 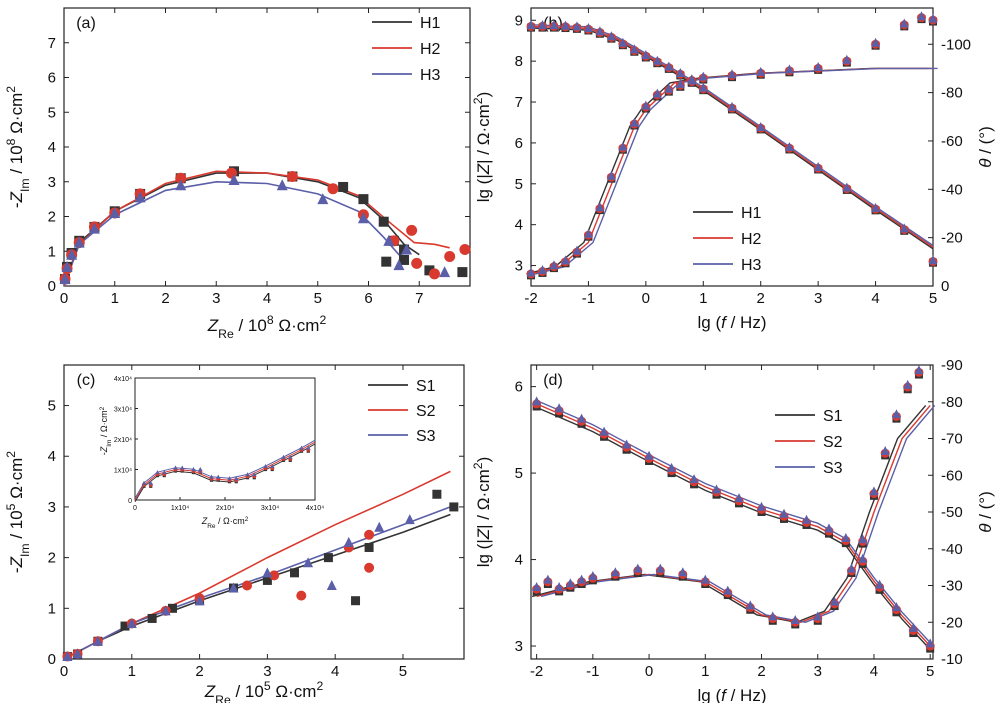 I want to click on x-tick-label: 4, so click(x=335, y=671).